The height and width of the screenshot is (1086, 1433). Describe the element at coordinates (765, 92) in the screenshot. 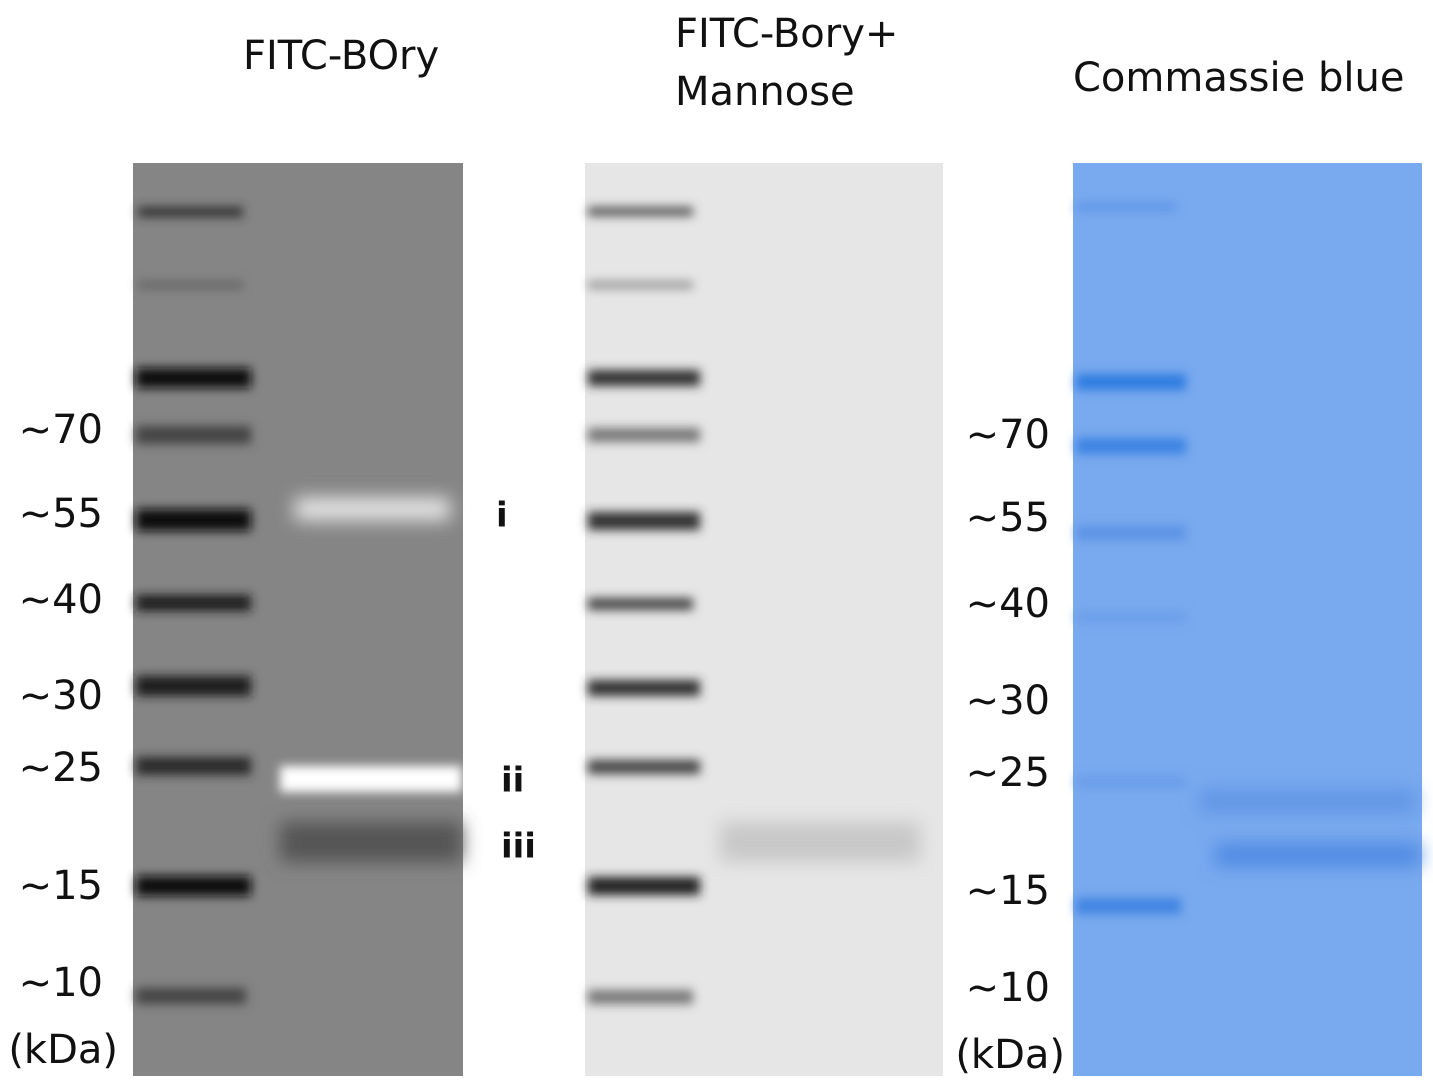

I see `panel-title: Mannose` at that location.